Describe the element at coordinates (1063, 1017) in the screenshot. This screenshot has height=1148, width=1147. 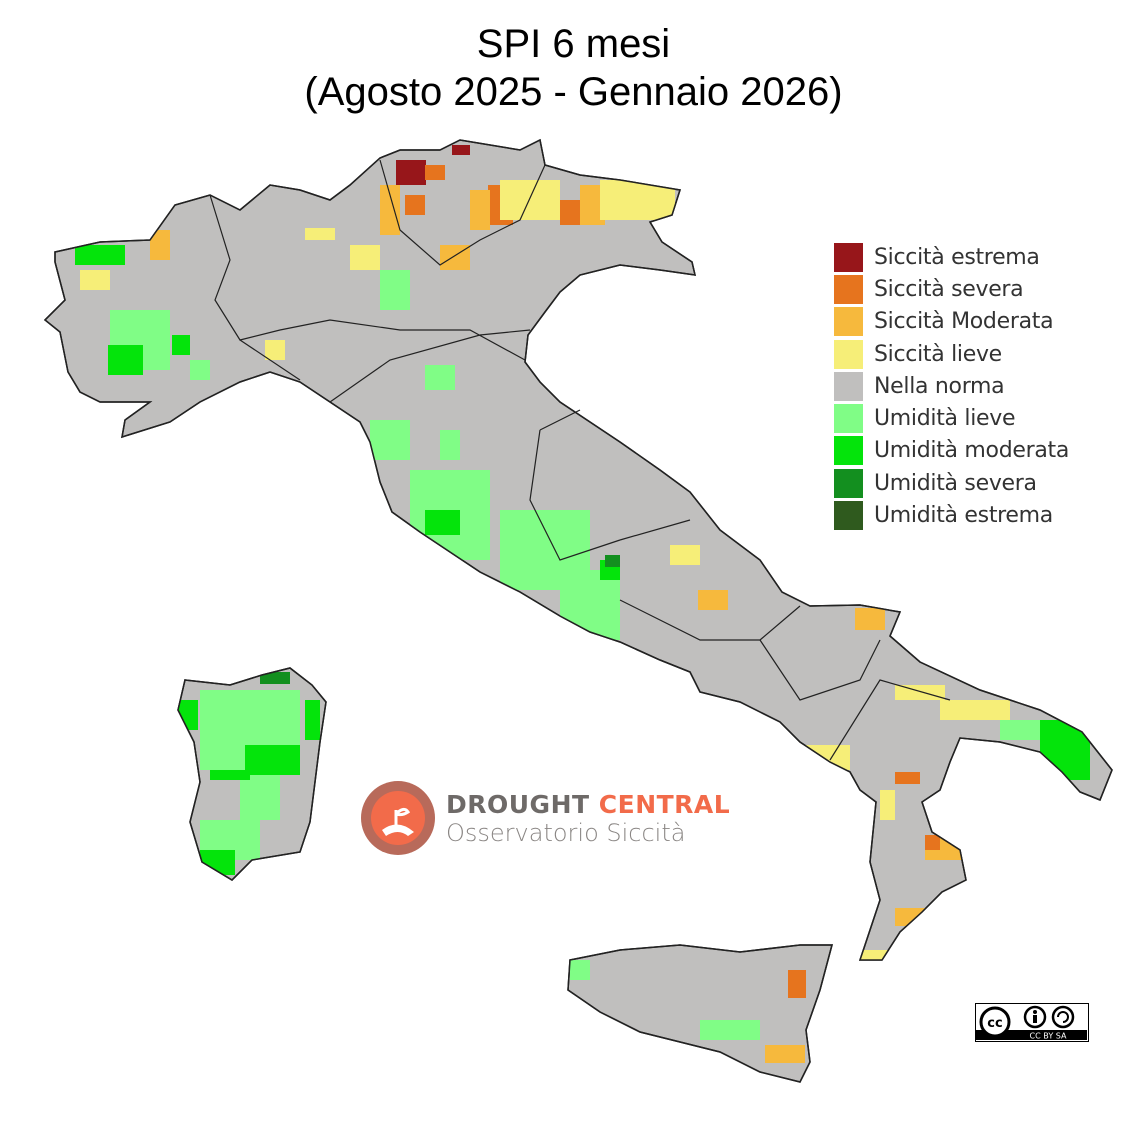
I see `sa-icon` at that location.